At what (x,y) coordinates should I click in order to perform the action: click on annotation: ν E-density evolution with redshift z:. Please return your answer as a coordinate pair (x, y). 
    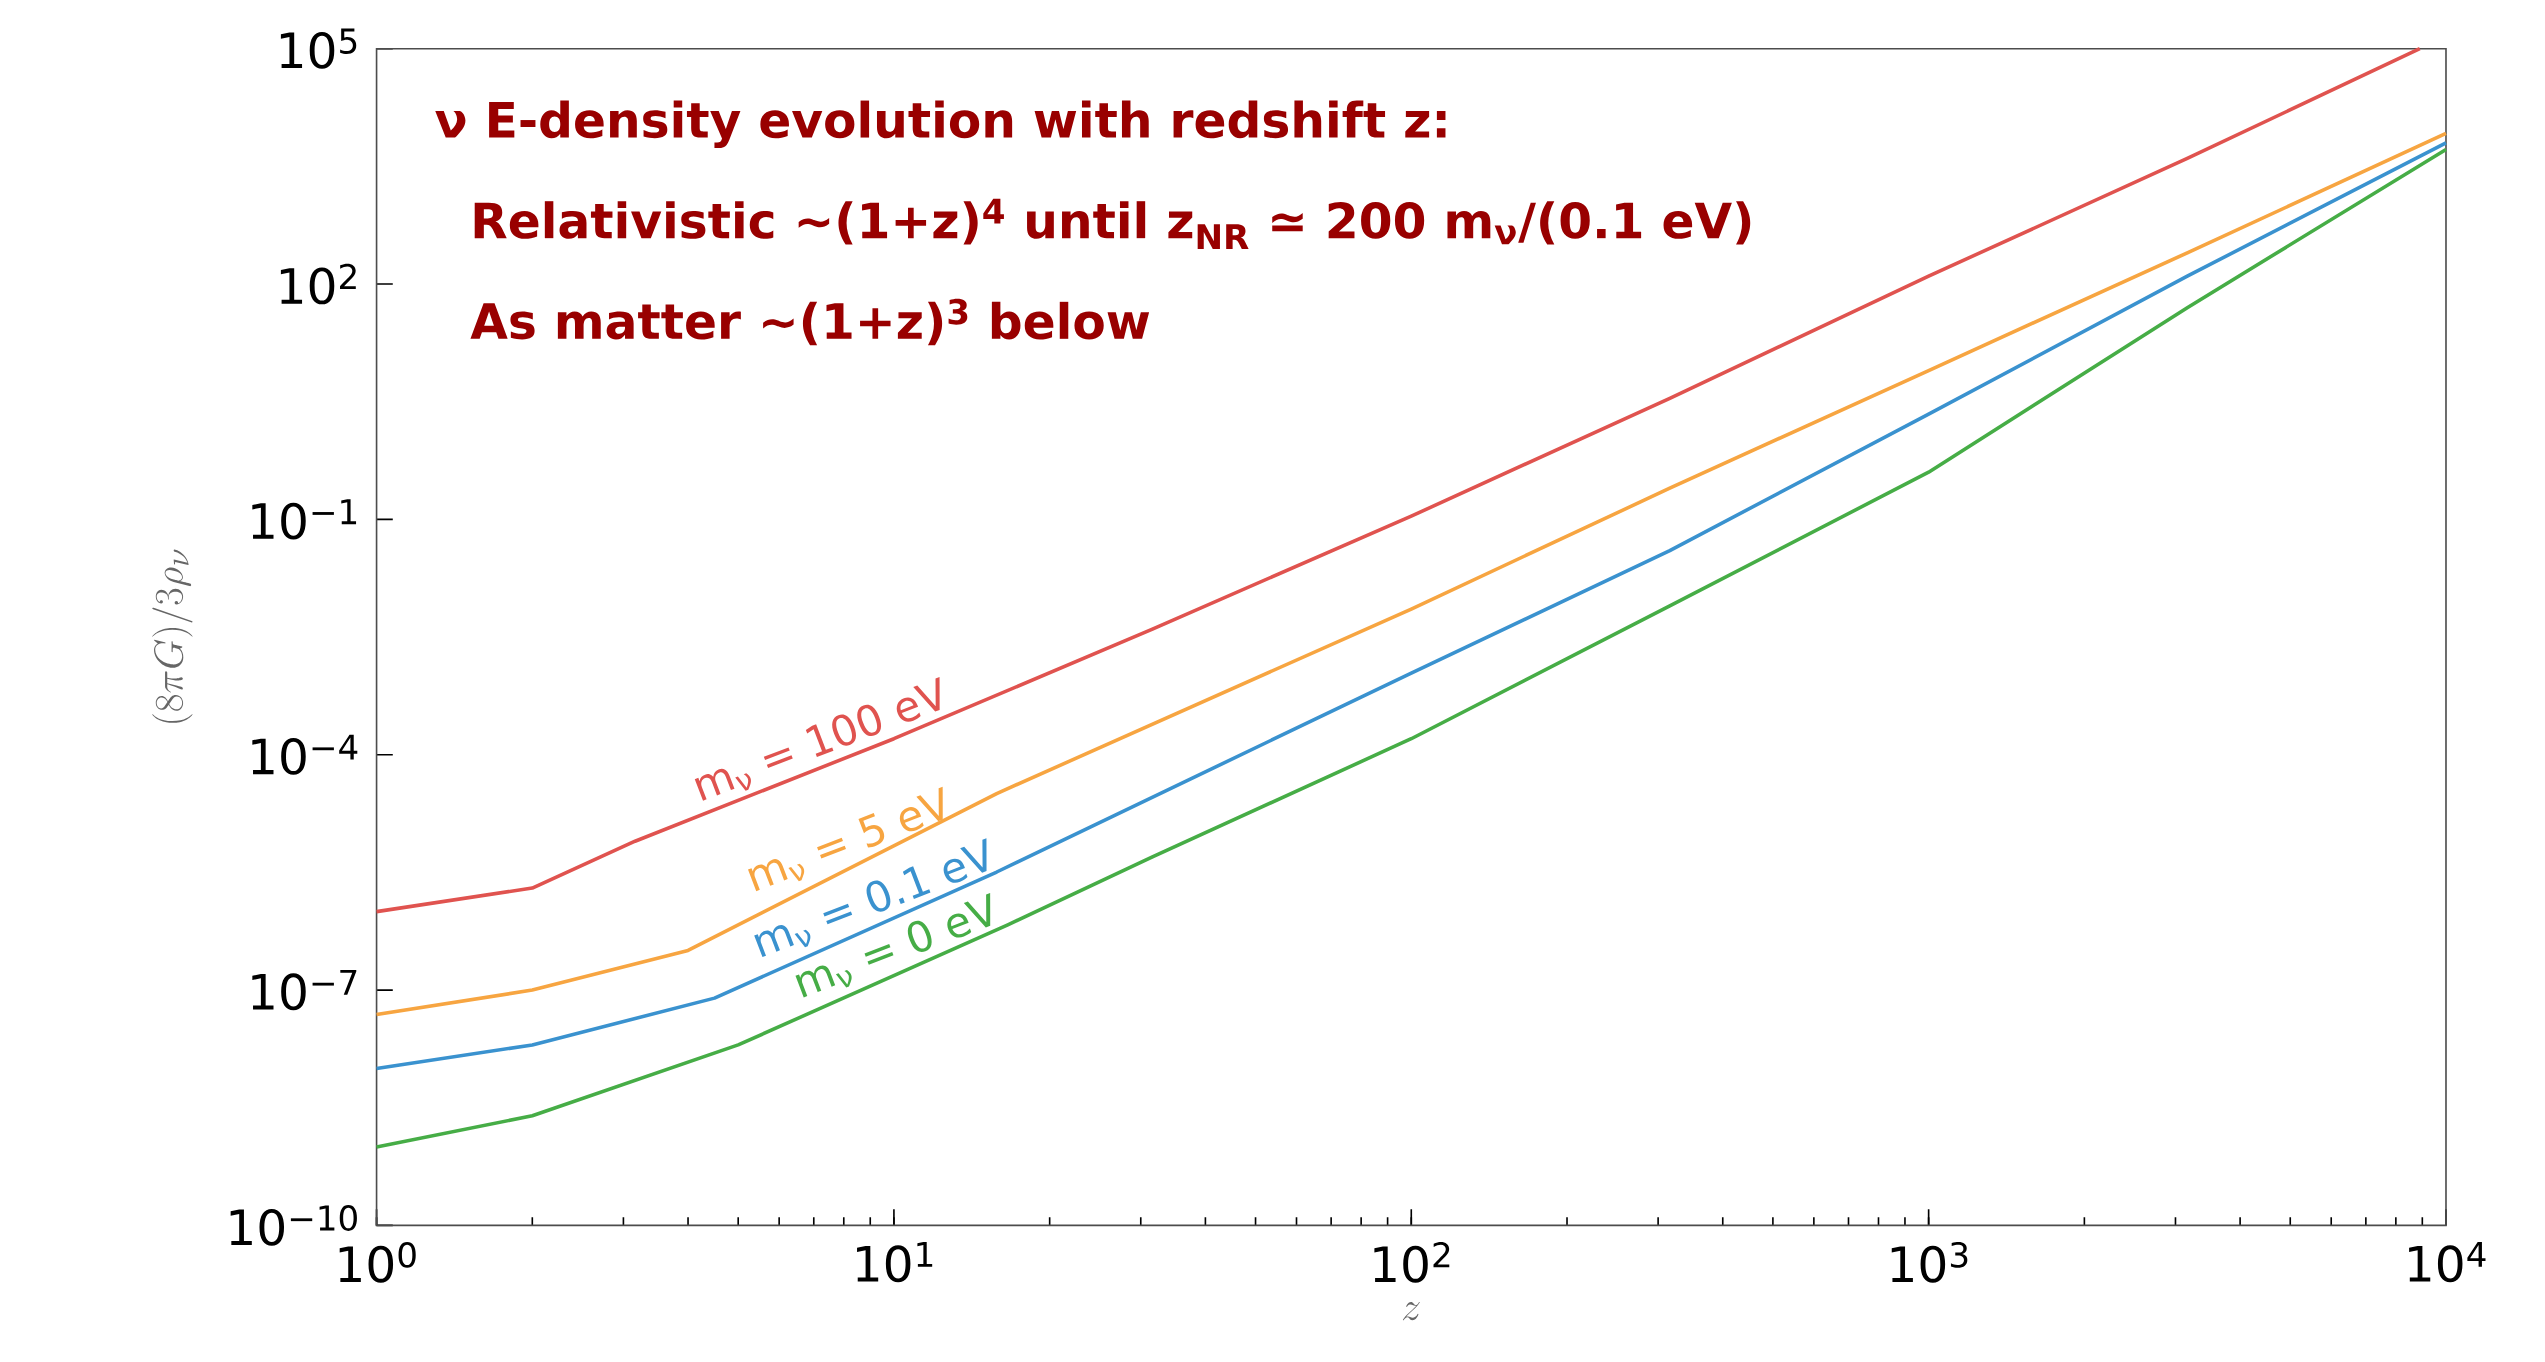
    Looking at the image, I should click on (940, 124).